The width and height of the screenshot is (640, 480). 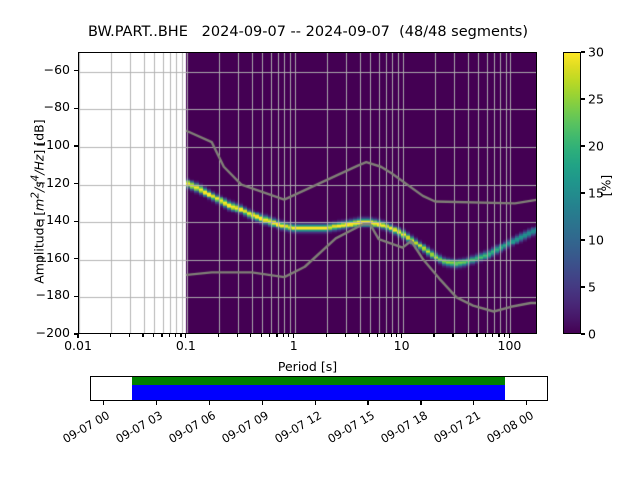 I want to click on timeline-bar-data-availability, so click(x=318, y=381).